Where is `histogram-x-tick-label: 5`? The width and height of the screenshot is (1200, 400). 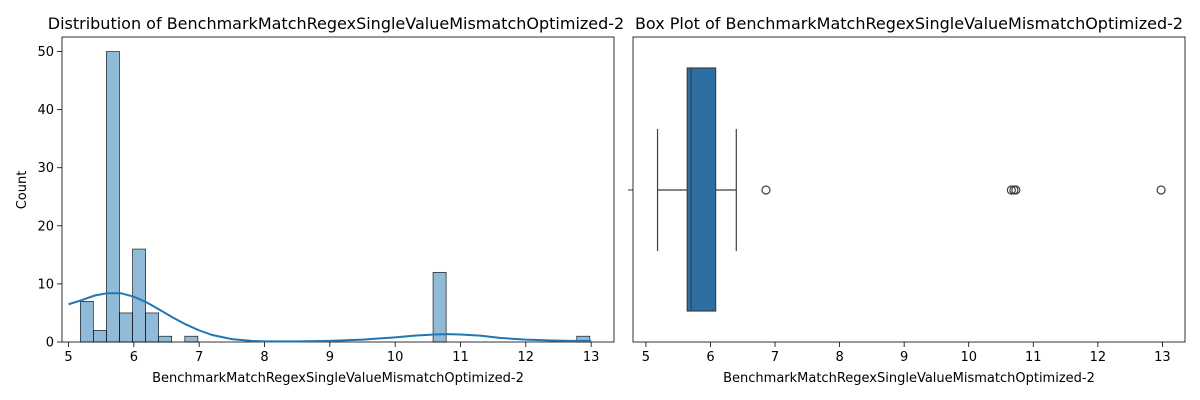 histogram-x-tick-label: 5 is located at coordinates (68, 357).